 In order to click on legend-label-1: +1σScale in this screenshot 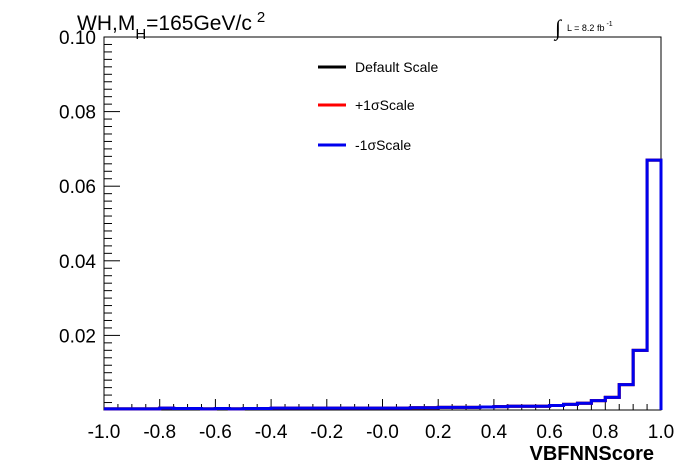, I will do `click(385, 105)`.